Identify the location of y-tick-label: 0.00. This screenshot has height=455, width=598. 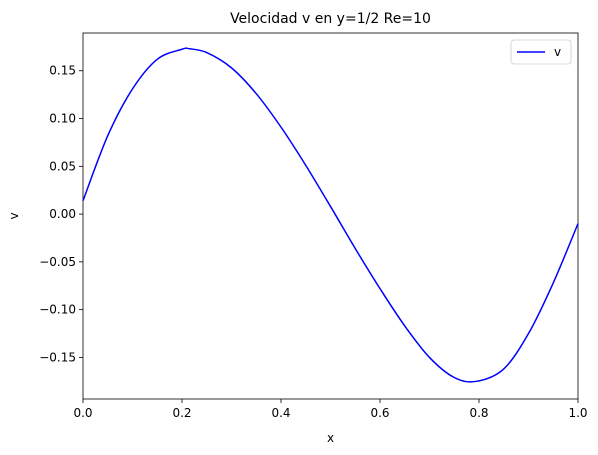
(62, 214).